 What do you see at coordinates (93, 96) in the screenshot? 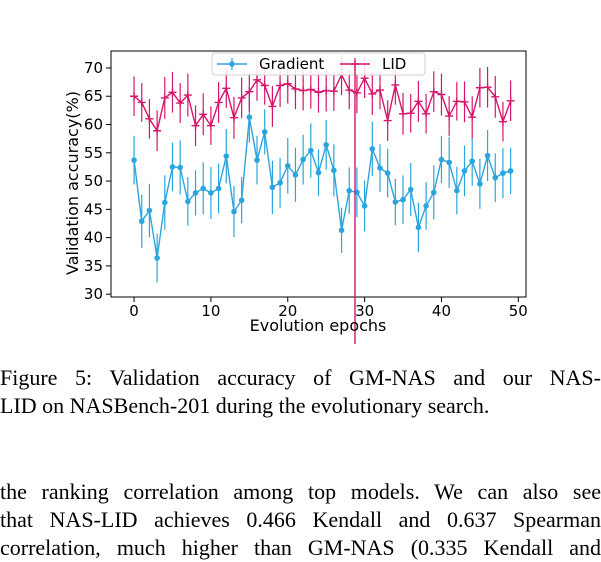
I see `y-tick-label: 65` at bounding box center [93, 96].